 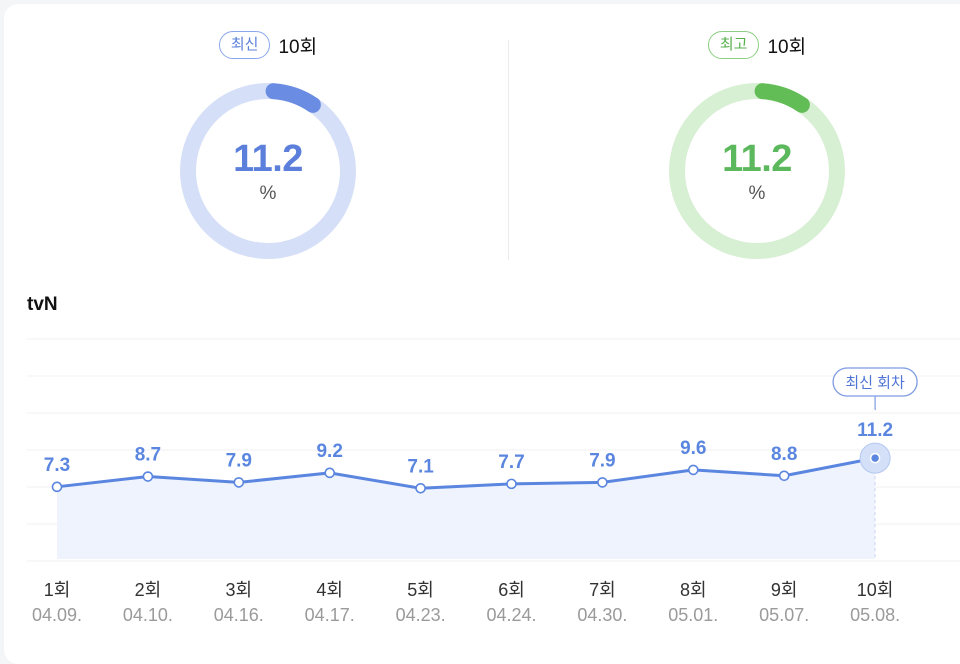 I want to click on best-gauge-arc, so click(x=782, y=98).